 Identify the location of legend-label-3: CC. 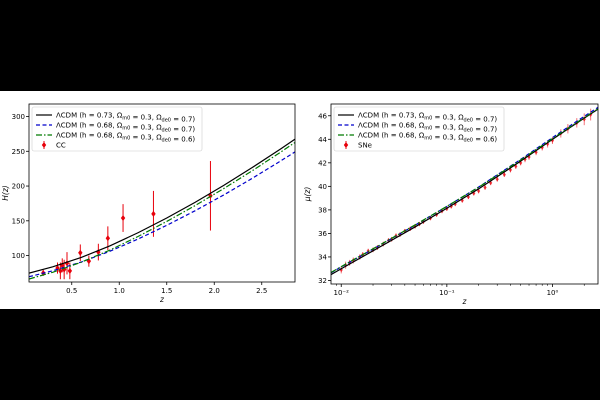
(61, 146).